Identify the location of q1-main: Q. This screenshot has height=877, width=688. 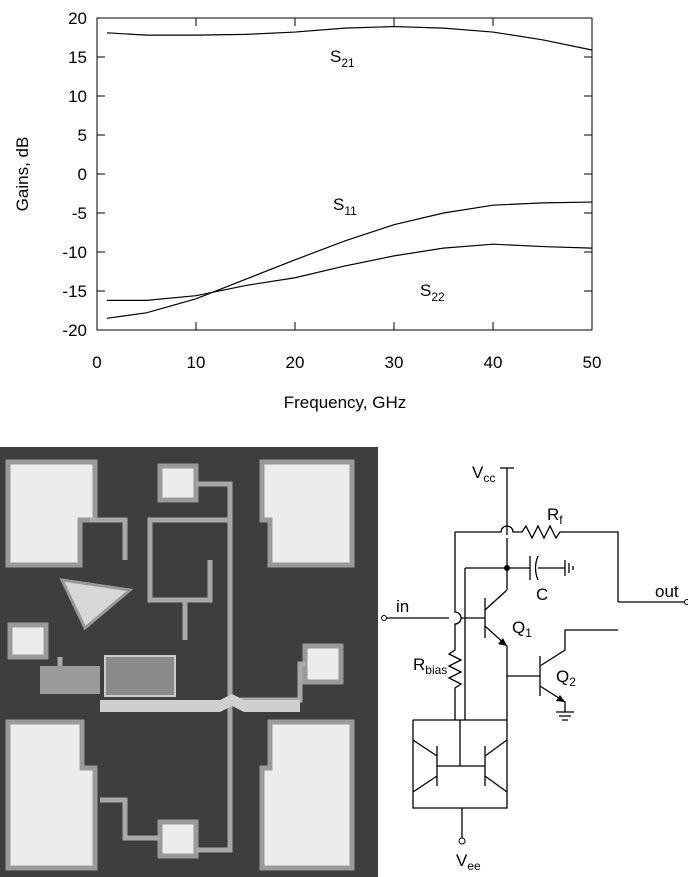
(518, 627).